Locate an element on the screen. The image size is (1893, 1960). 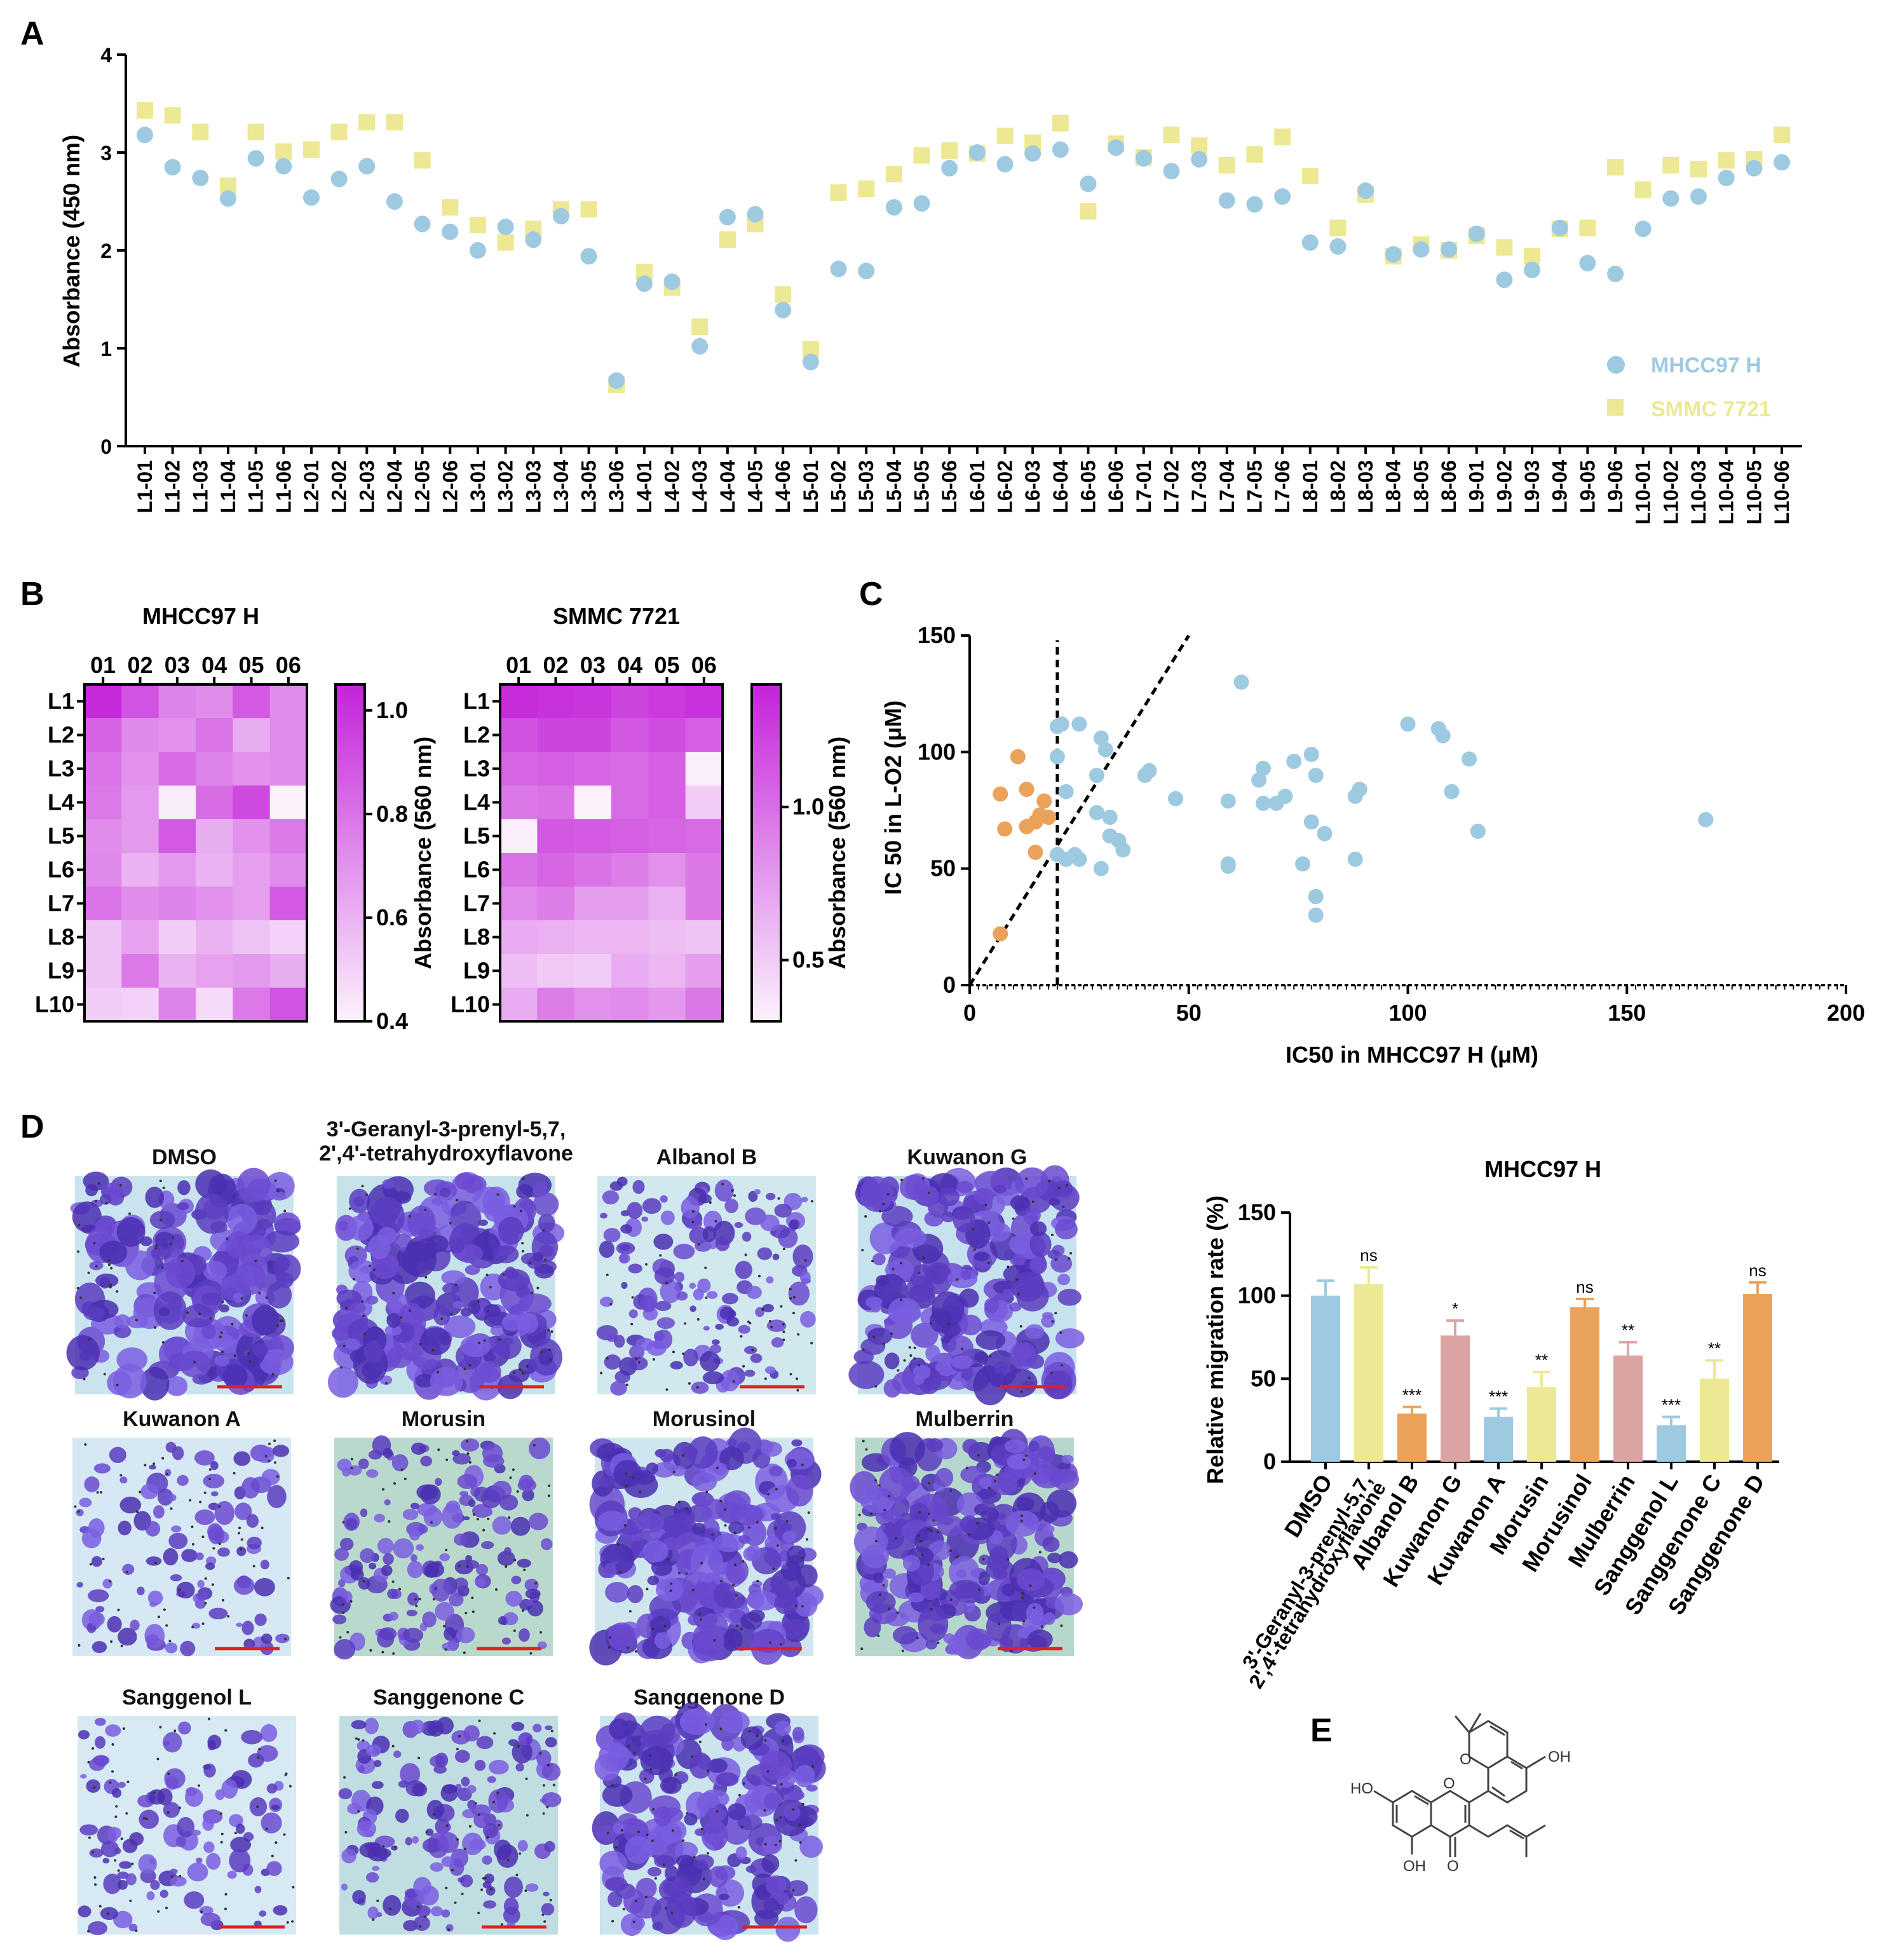
heatmap-row-label: L10 is located at coordinates (54, 1004).